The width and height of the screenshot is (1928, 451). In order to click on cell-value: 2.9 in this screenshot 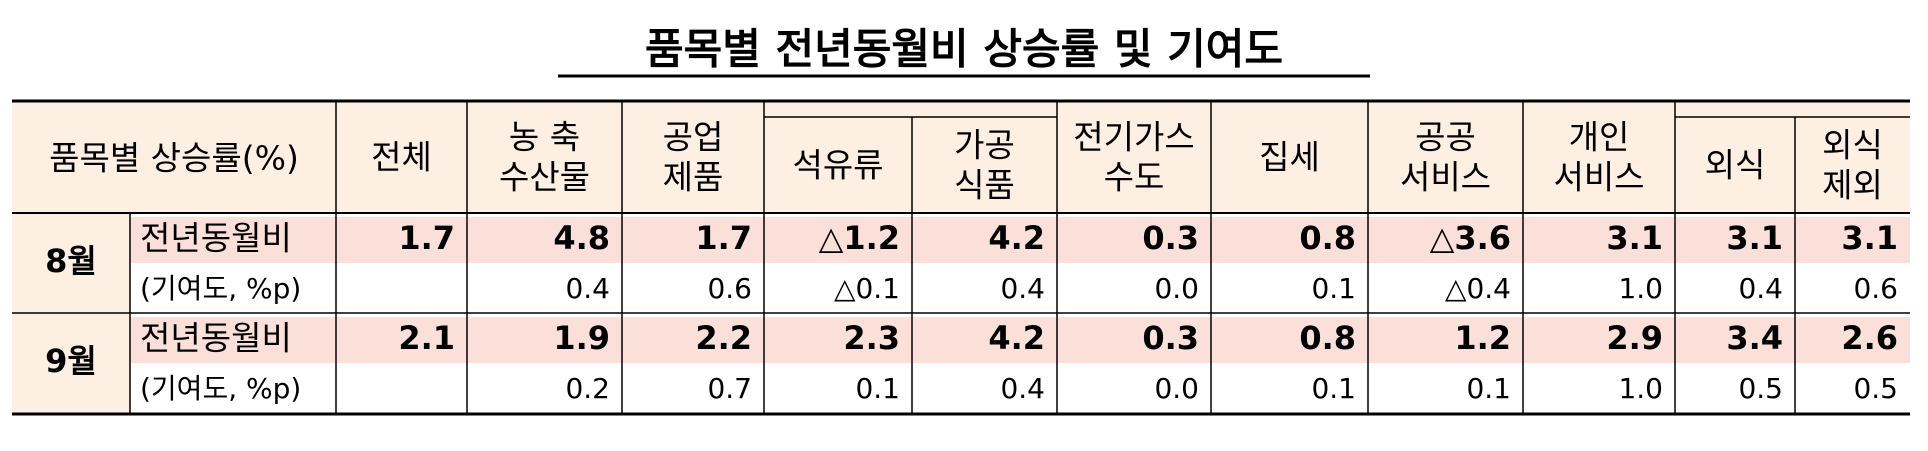, I will do `click(1634, 338)`.